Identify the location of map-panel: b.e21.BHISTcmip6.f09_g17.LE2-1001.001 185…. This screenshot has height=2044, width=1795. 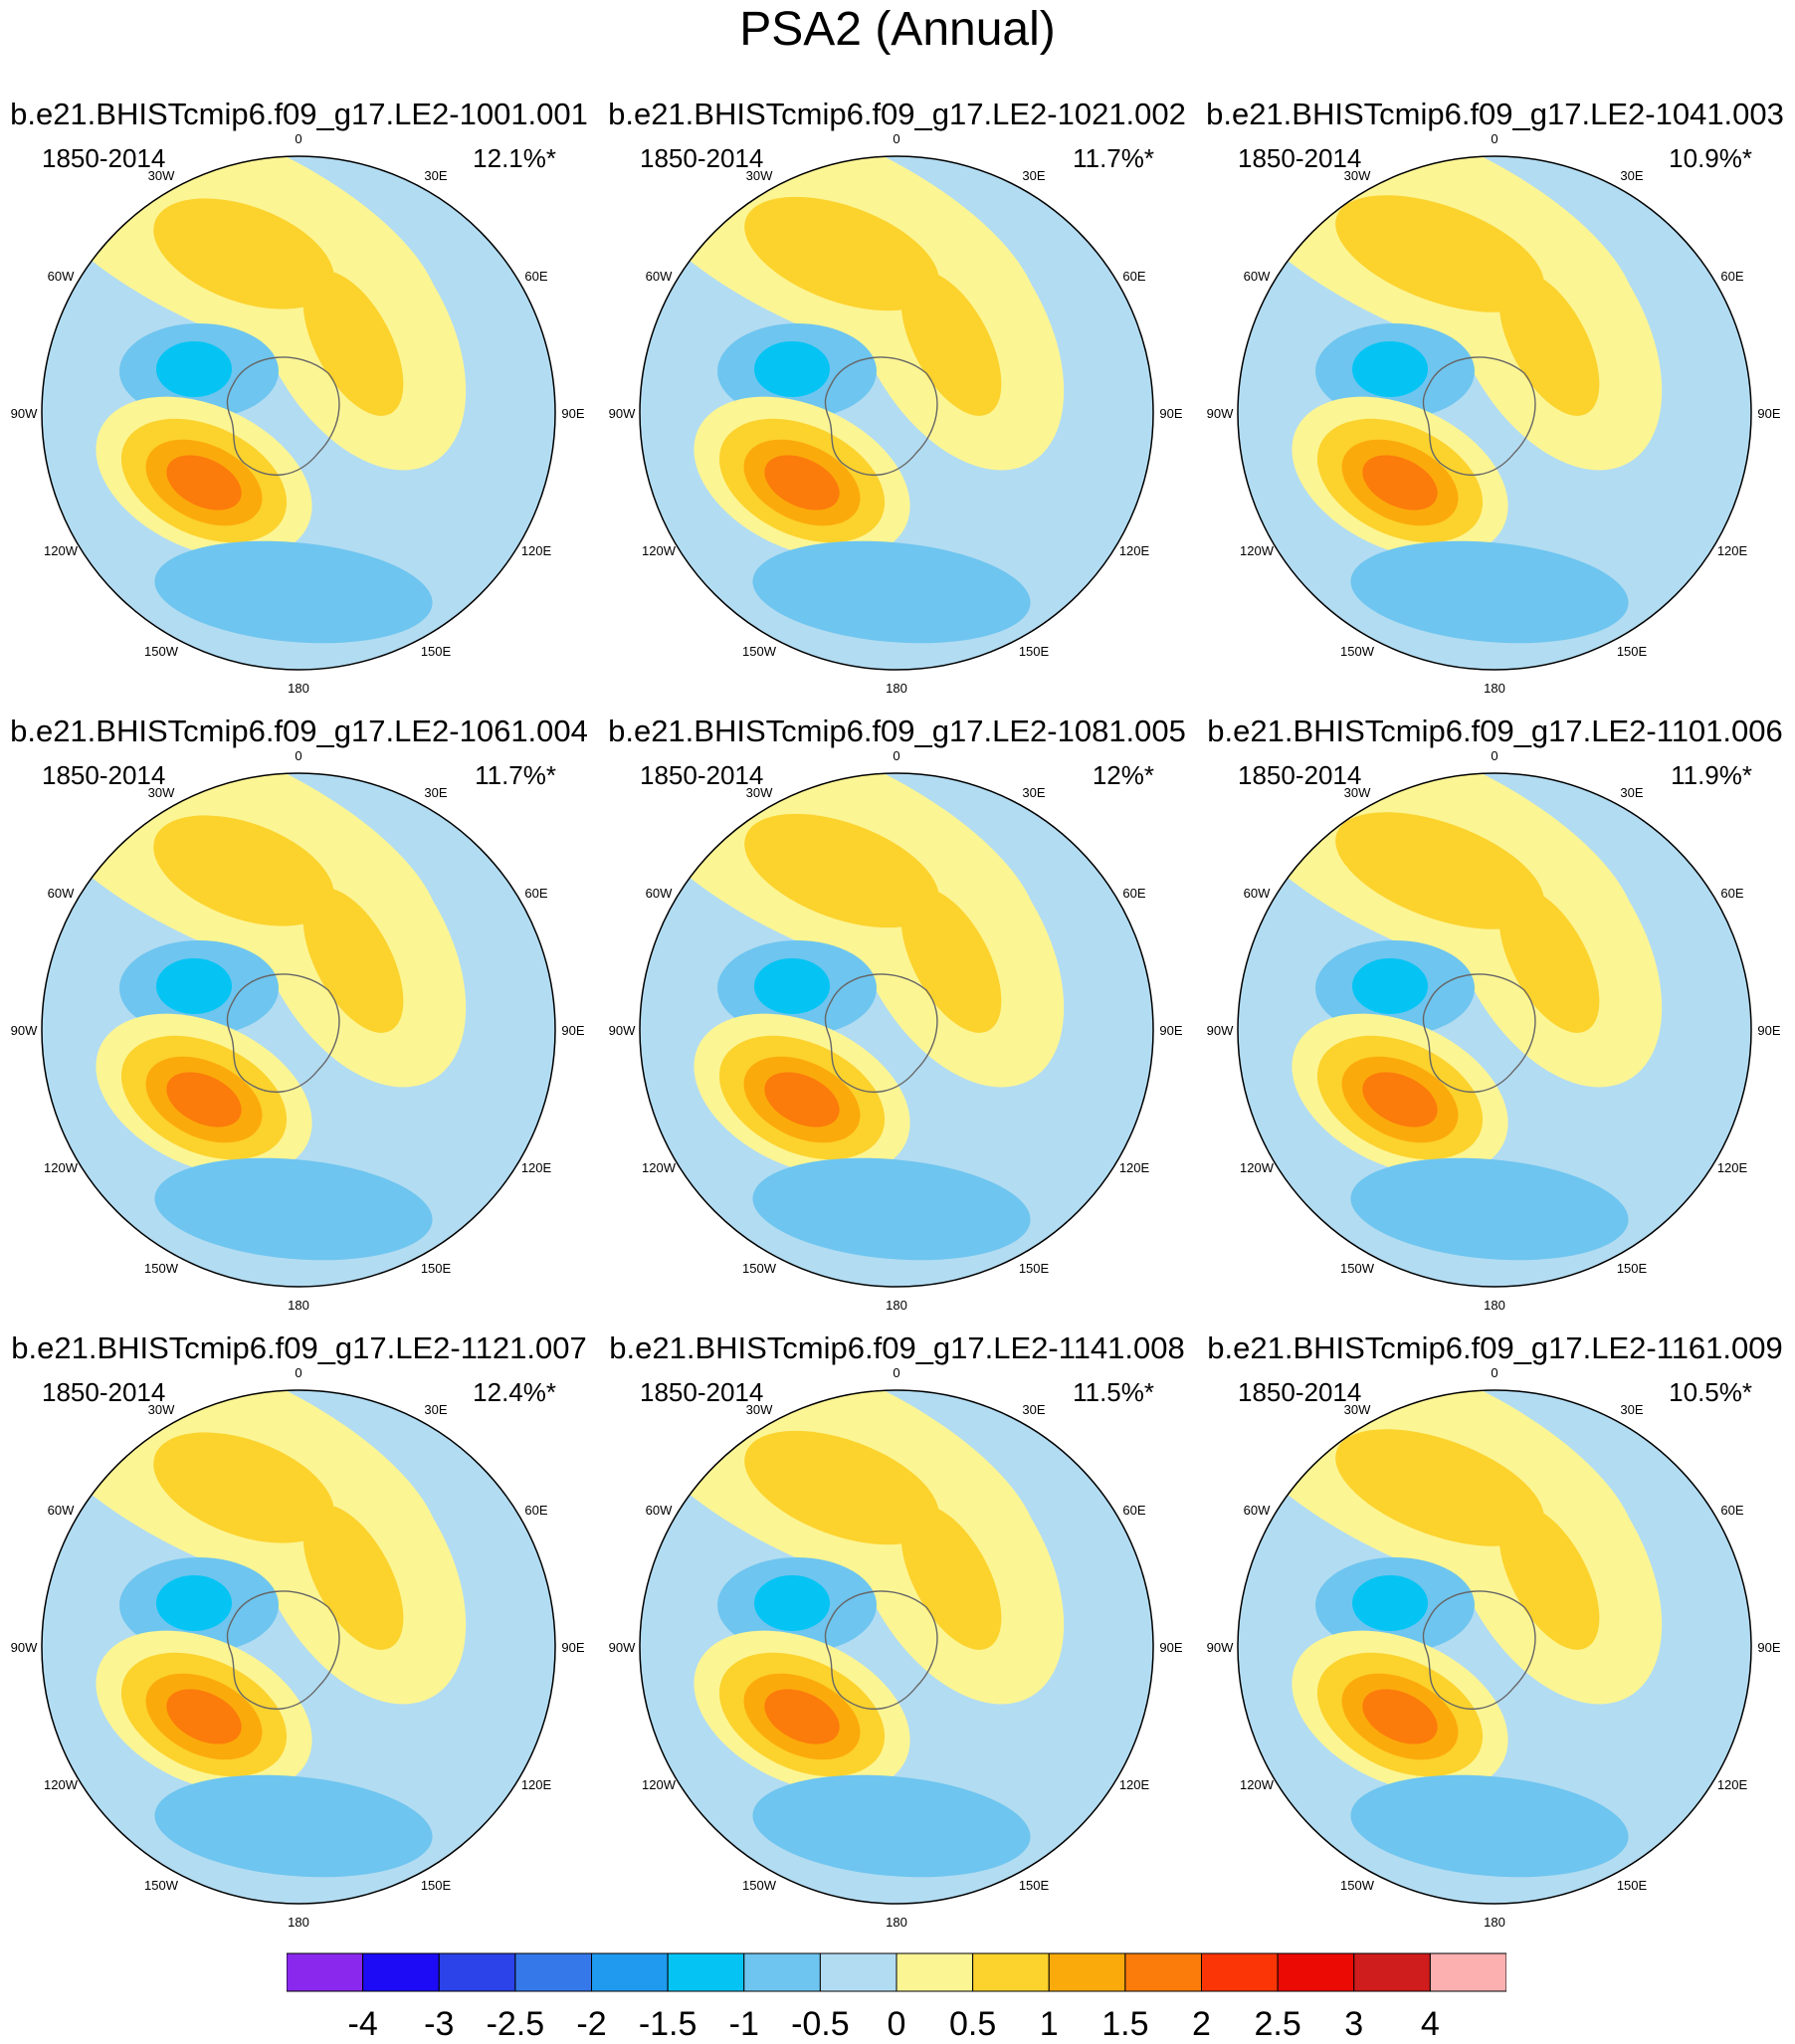
(299, 403).